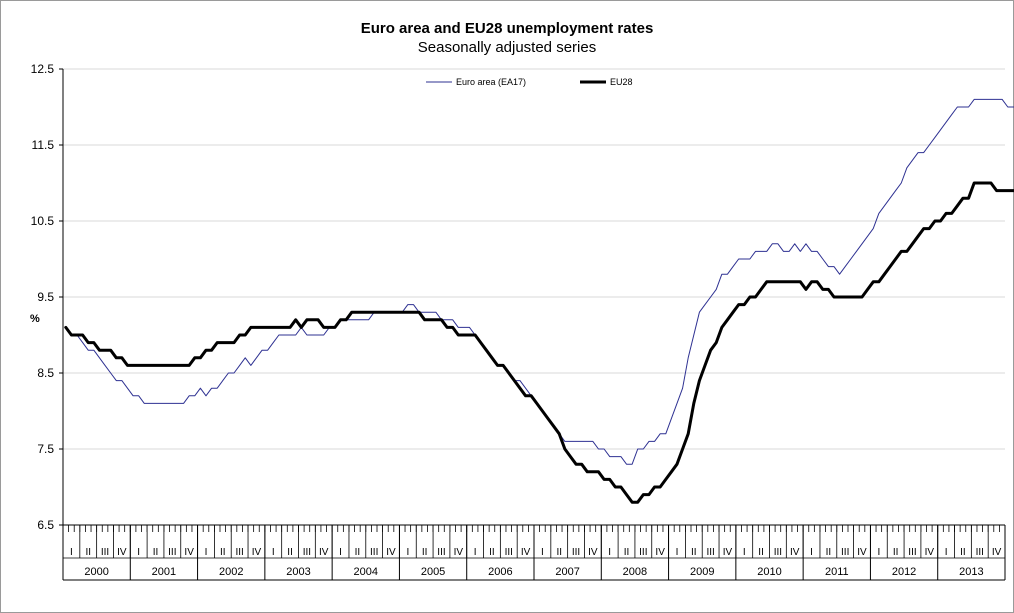 This screenshot has height=613, width=1014. I want to click on x-year-label: 2006, so click(500, 572).